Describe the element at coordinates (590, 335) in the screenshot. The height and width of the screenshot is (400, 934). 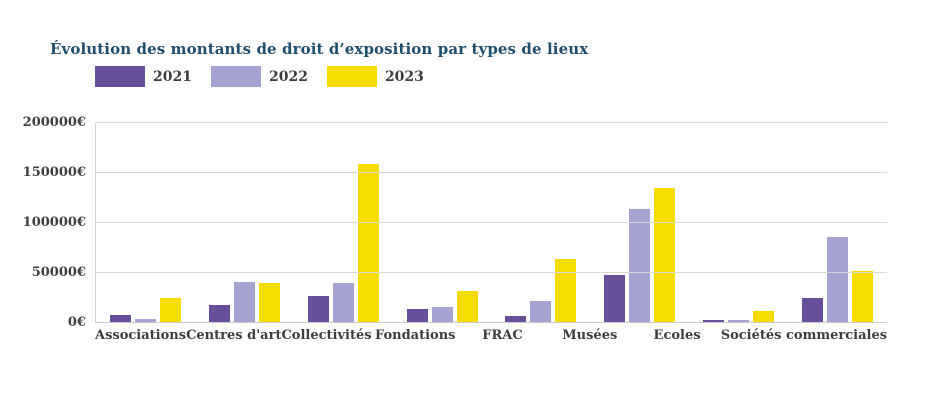
I see `x-tick-label: Musées` at that location.